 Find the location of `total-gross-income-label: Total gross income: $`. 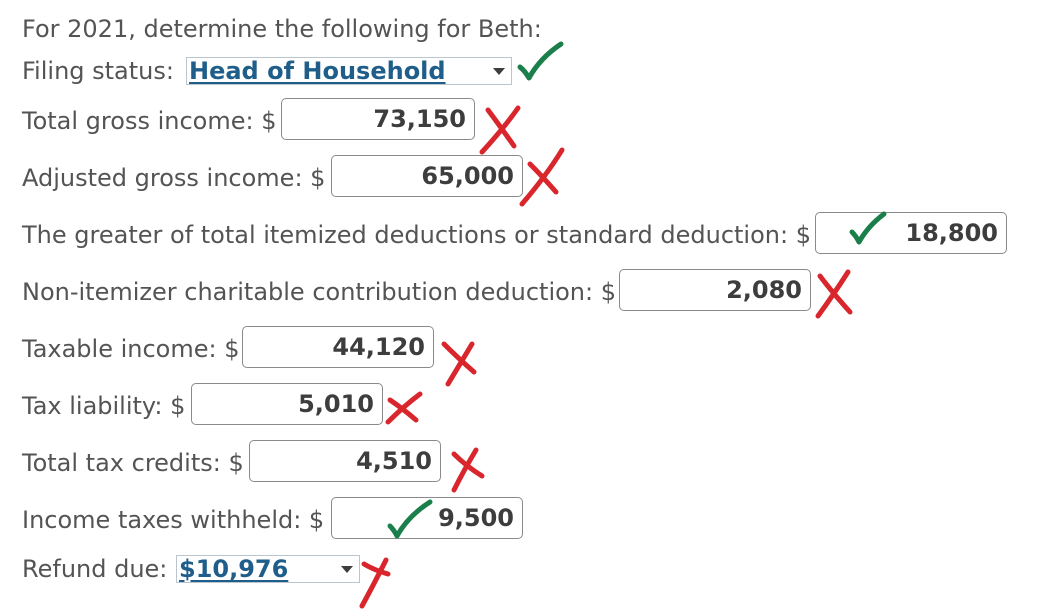

total-gross-income-label: Total gross income: $ is located at coordinates (149, 121).